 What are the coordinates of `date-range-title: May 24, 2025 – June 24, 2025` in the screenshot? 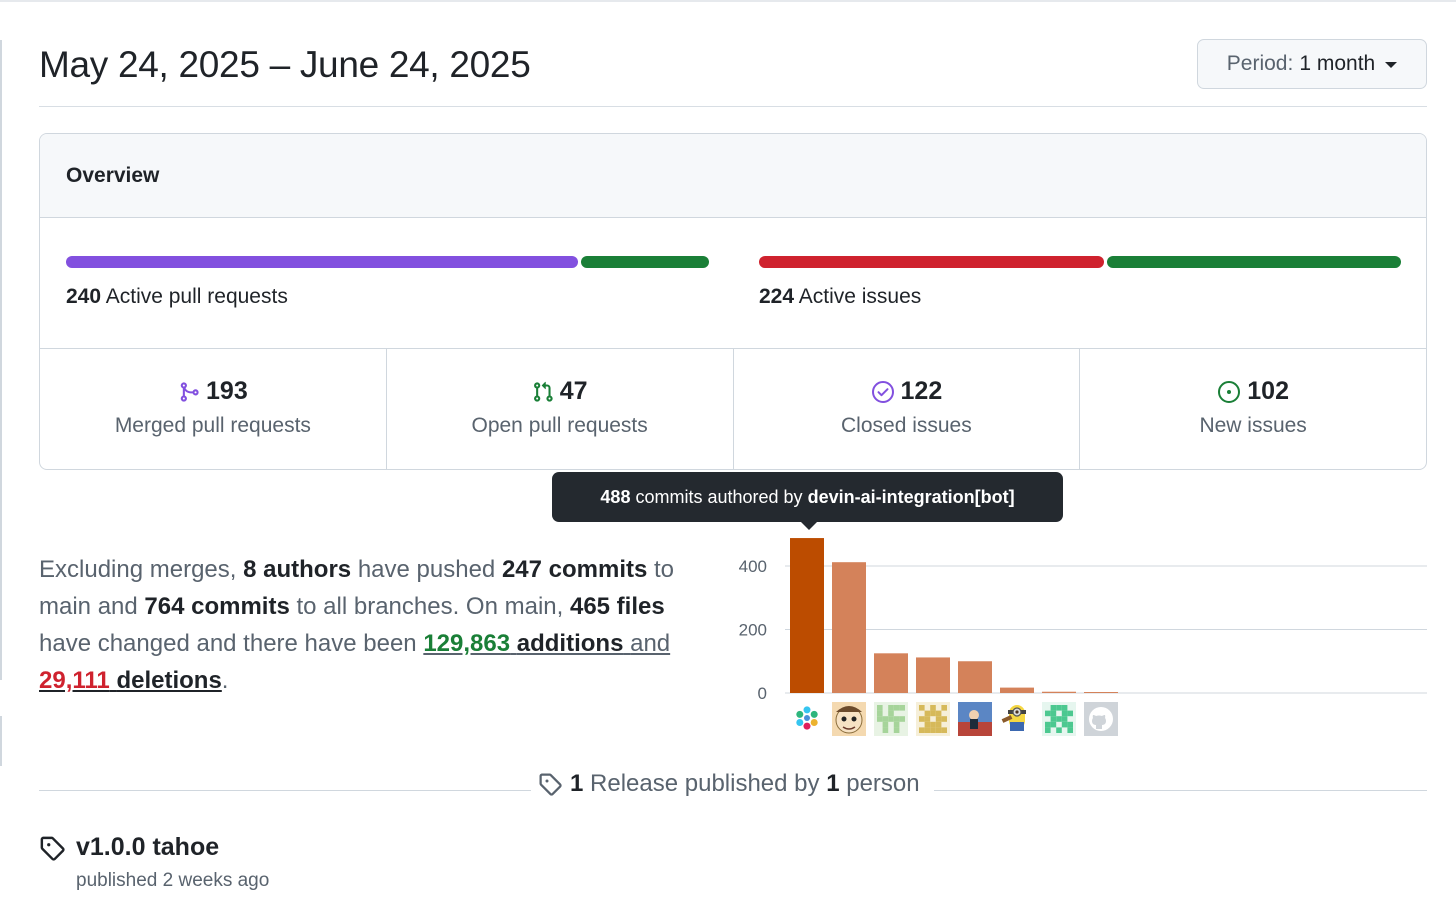 It's located at (285, 64).